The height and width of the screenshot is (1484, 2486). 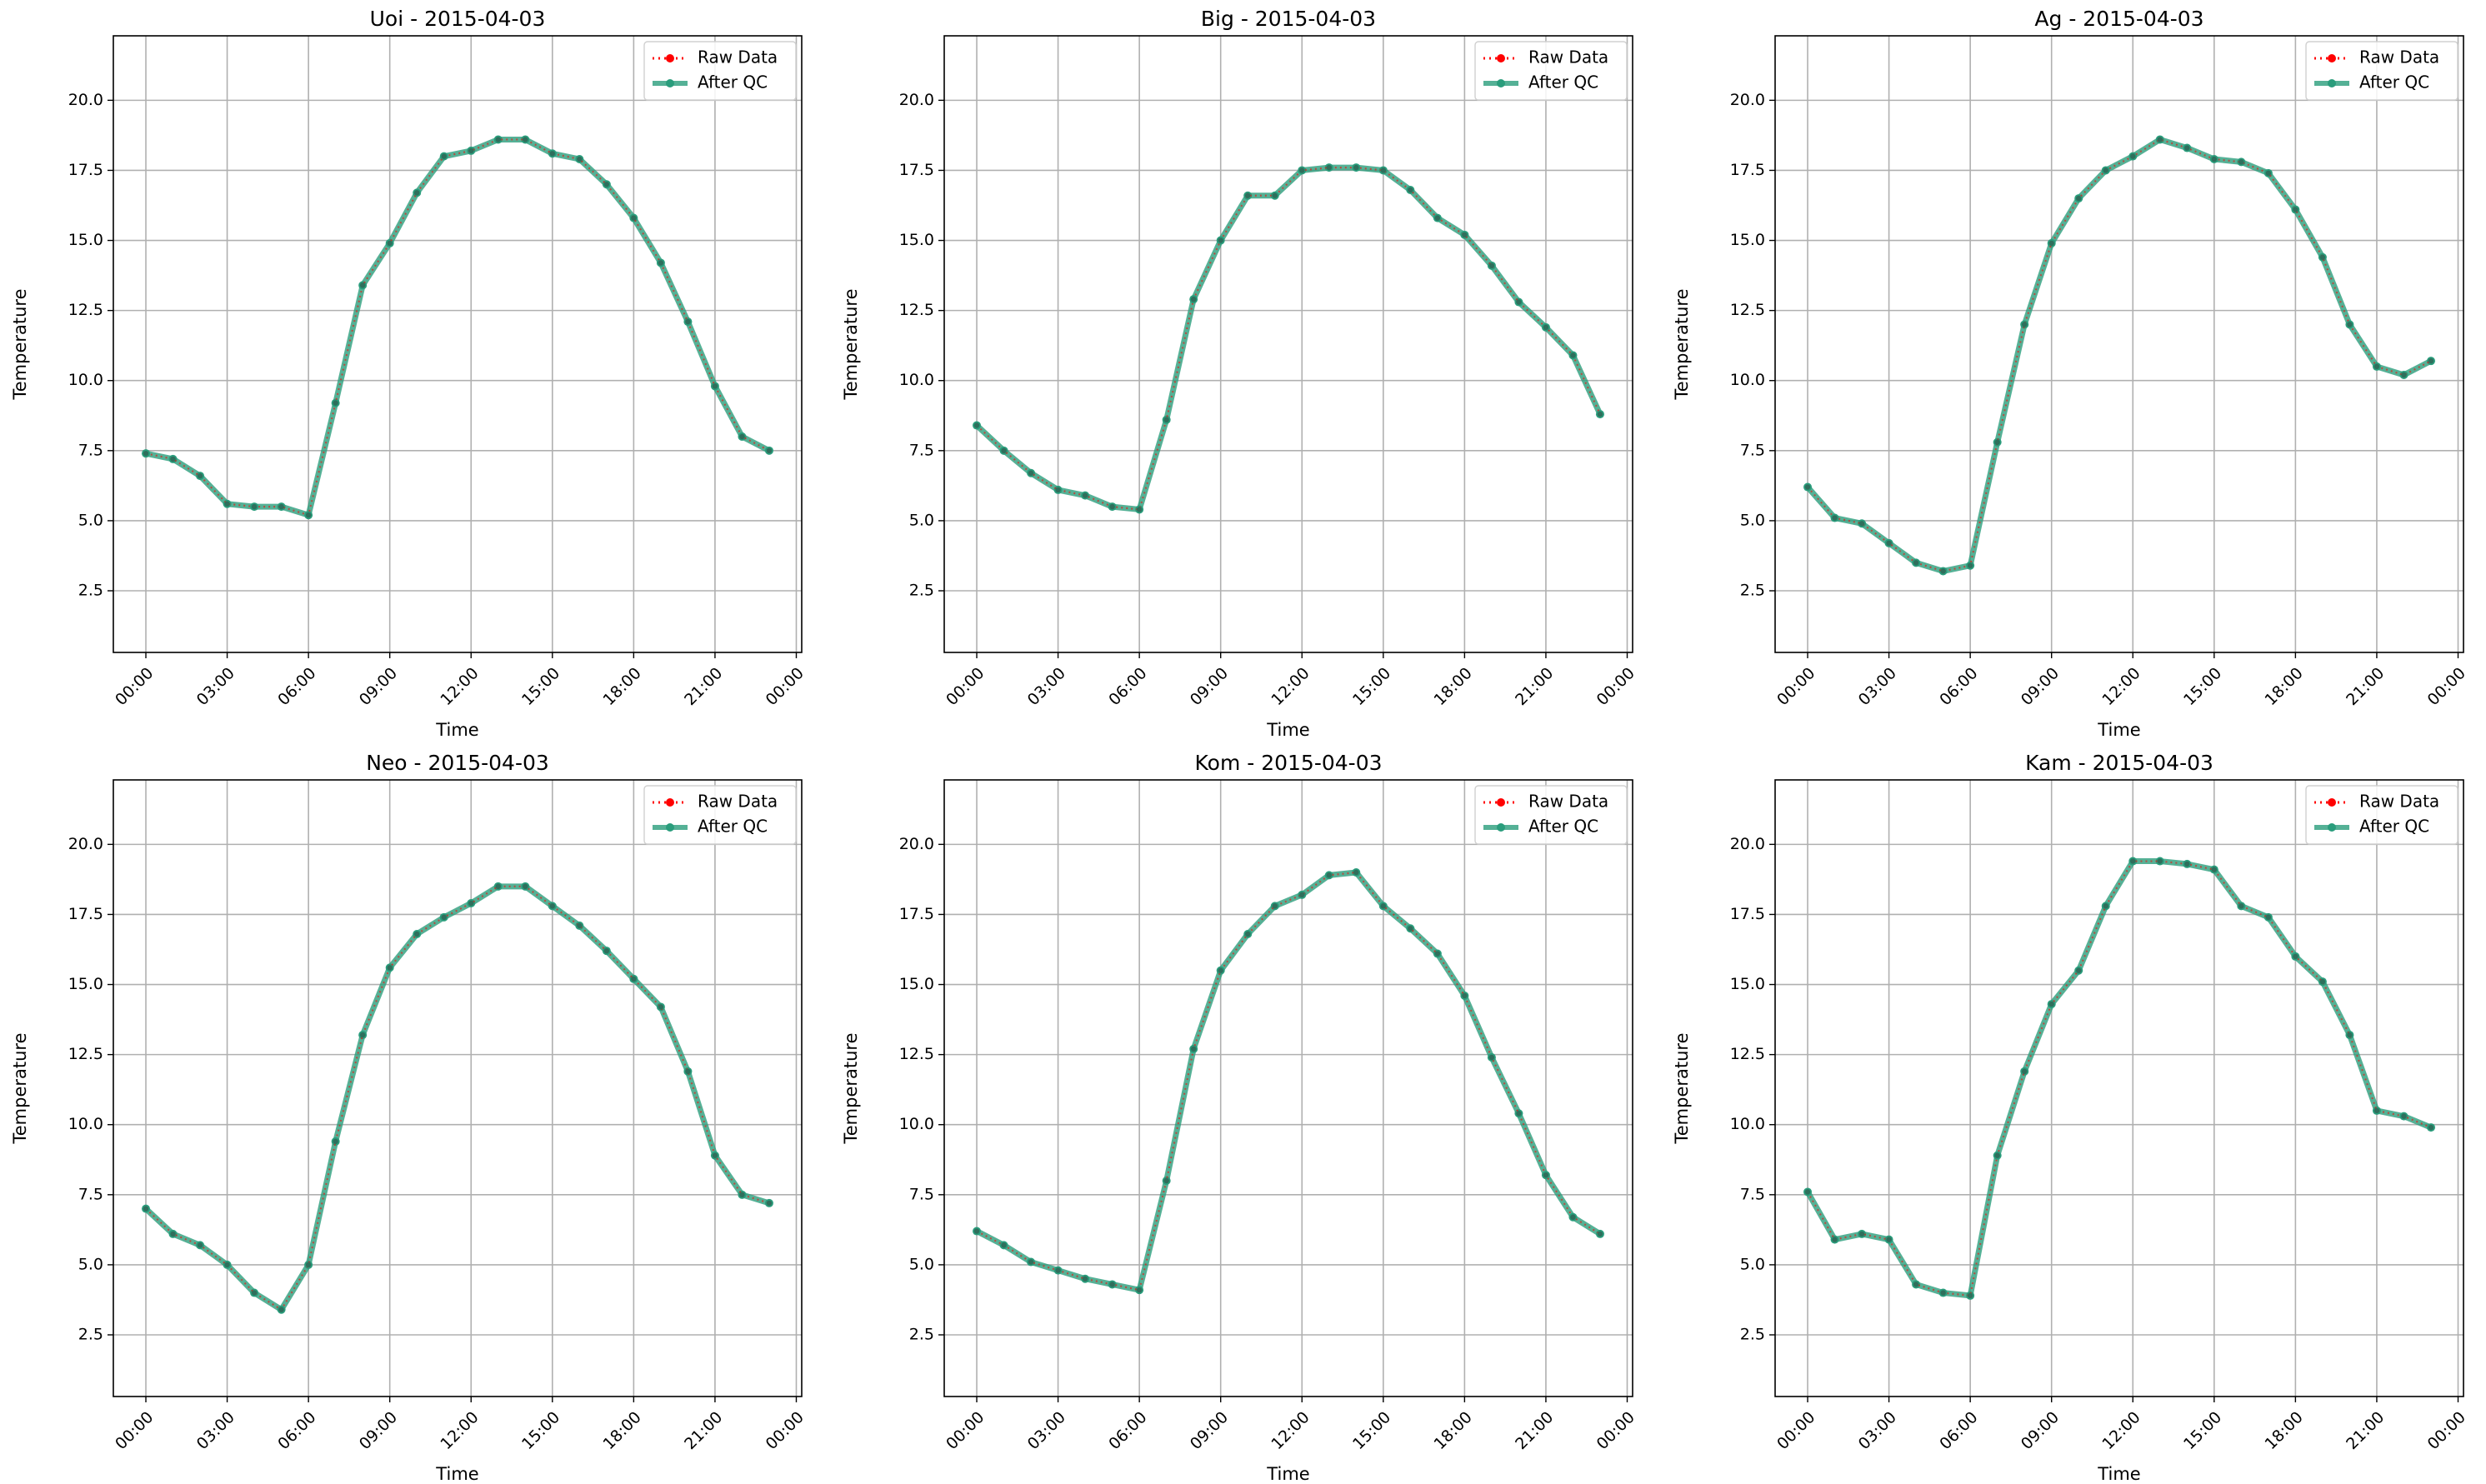 I want to click on legend-qc-marker, so click(x=2332, y=827).